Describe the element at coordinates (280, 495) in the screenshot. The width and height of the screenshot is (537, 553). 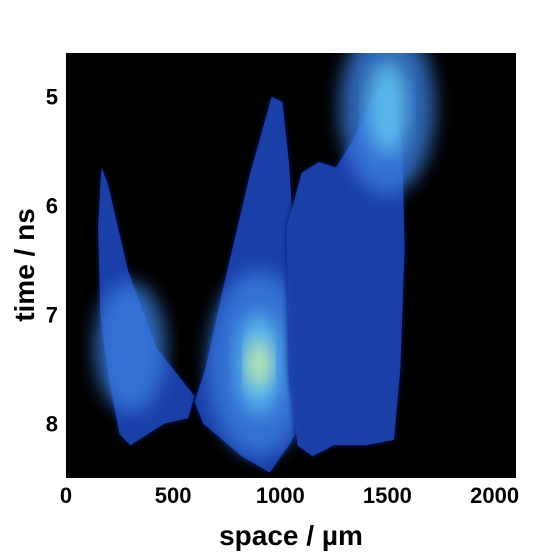
I see `x-tick-label: 1000` at that location.